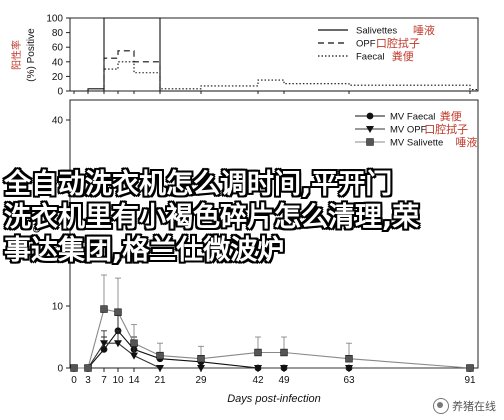 This screenshot has width=504, height=420. What do you see at coordinates (424, 30) in the screenshot?
I see `panel1-legend-label-cn: 唾液` at bounding box center [424, 30].